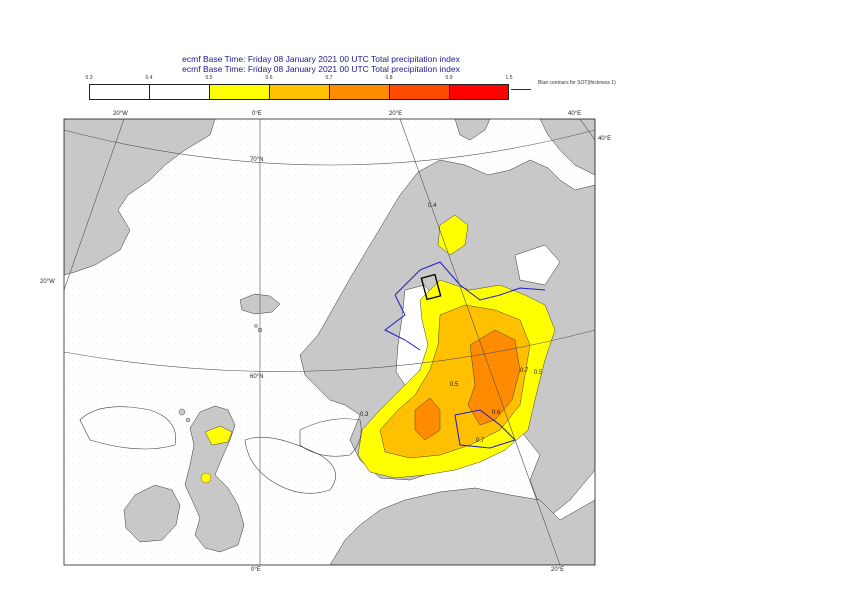 The height and width of the screenshot is (596, 842). Describe the element at coordinates (257, 160) in the screenshot. I see `label-lat-70n: 70°N` at that location.